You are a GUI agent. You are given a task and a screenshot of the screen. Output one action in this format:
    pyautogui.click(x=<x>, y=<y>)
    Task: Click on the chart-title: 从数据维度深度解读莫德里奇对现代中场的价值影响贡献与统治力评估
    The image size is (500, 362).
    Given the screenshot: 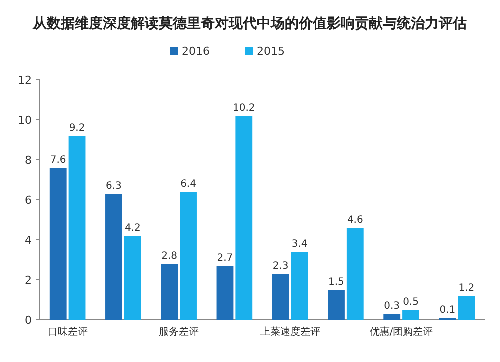 What is the action you would take?
    pyautogui.click(x=249, y=23)
    